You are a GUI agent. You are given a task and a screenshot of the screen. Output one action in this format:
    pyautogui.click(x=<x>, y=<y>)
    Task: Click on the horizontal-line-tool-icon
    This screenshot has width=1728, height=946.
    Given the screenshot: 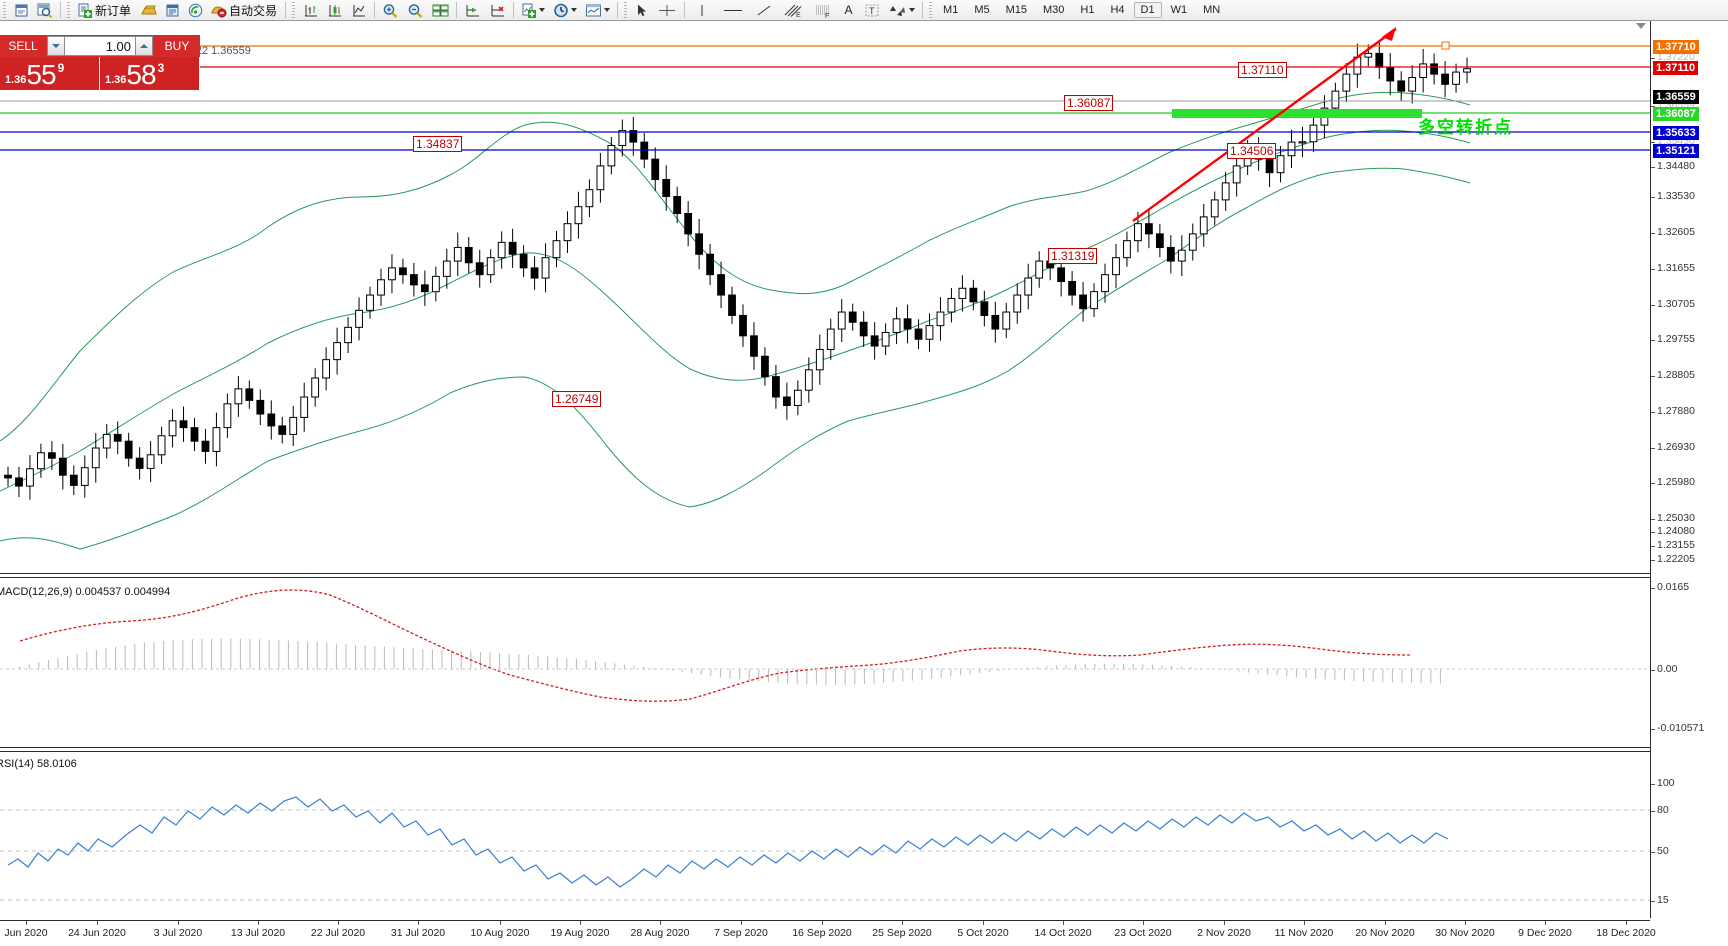 What is the action you would take?
    pyautogui.click(x=733, y=10)
    